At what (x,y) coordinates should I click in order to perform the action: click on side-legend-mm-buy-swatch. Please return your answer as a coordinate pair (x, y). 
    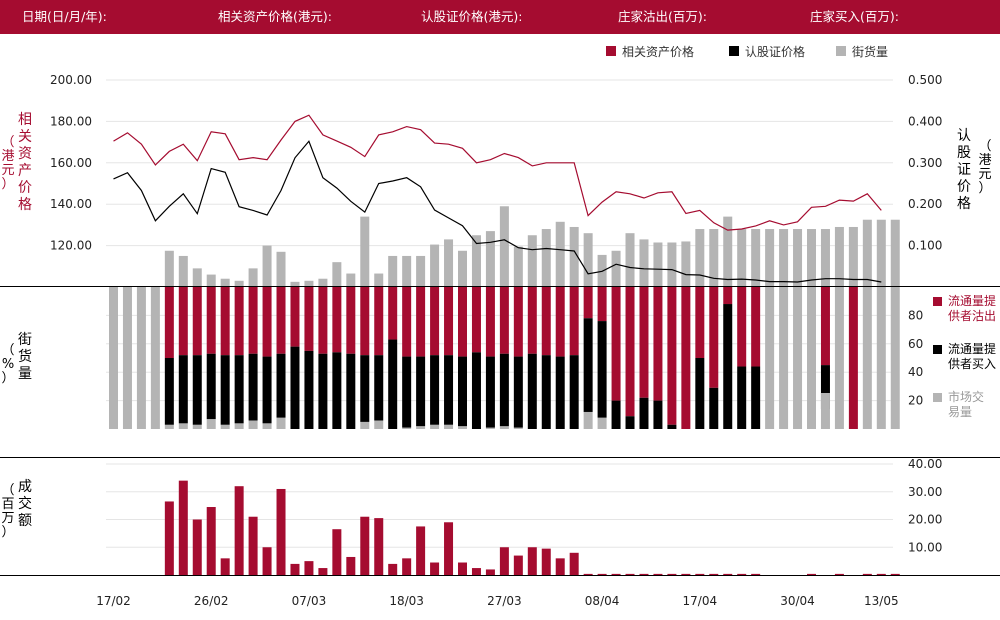
    Looking at the image, I should click on (937, 349).